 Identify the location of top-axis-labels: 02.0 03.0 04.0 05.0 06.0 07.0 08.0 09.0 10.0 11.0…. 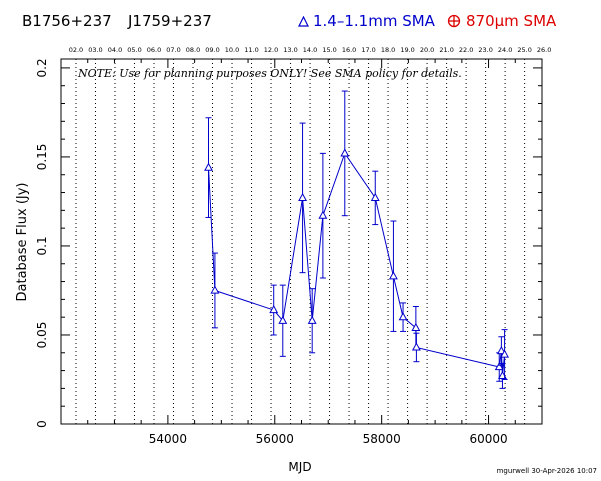
(310, 50).